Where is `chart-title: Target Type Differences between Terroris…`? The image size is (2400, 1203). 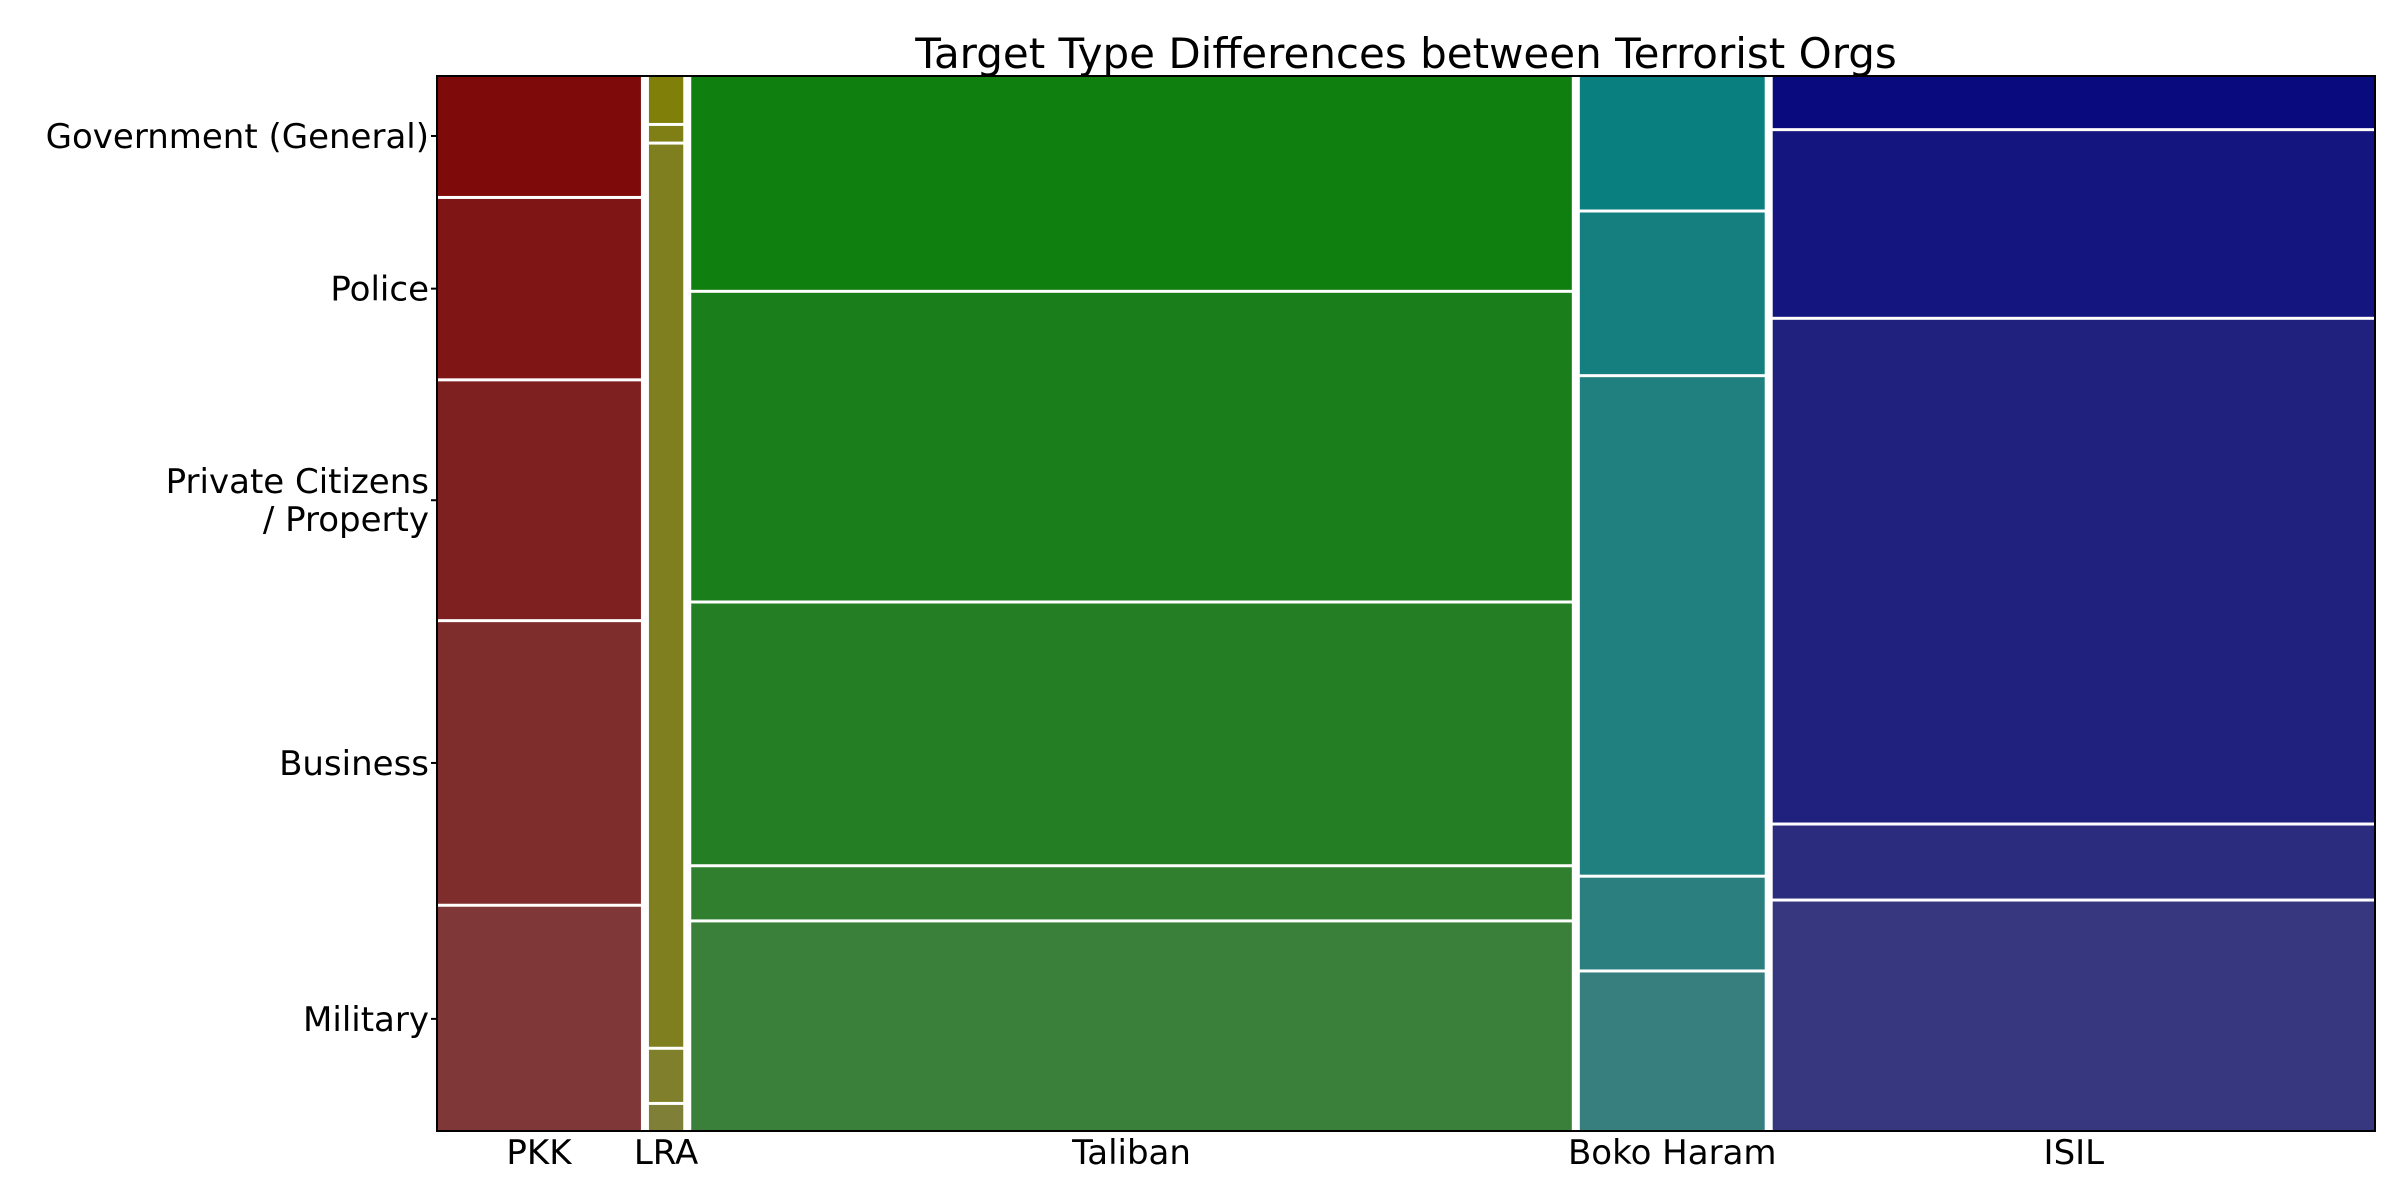
chart-title: Target Type Differences between Terroris… is located at coordinates (1405, 53).